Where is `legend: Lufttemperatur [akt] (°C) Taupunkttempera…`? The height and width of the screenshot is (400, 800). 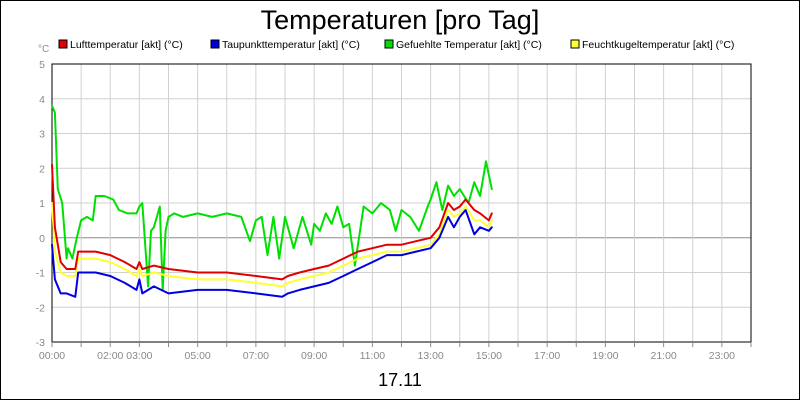 legend: Lufttemperatur [akt] (°C) Taupunkttempera… is located at coordinates (396, 45).